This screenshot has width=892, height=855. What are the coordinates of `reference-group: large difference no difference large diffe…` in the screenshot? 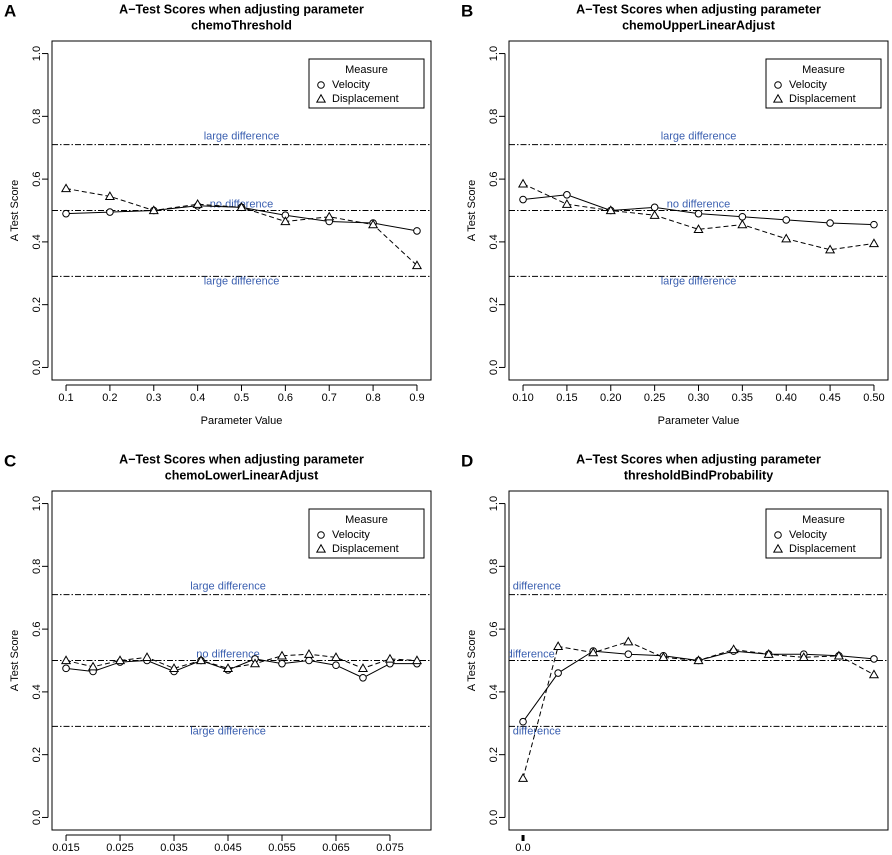 It's located at (698, 208).